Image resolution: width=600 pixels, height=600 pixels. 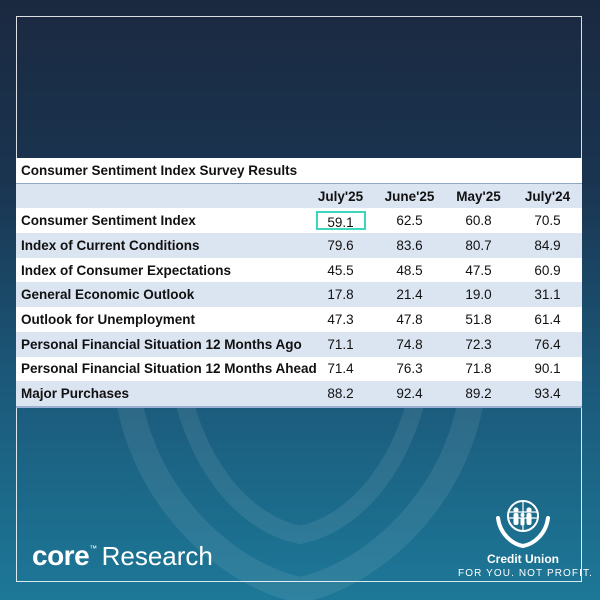 I want to click on column-header: July'24, so click(x=547, y=196).